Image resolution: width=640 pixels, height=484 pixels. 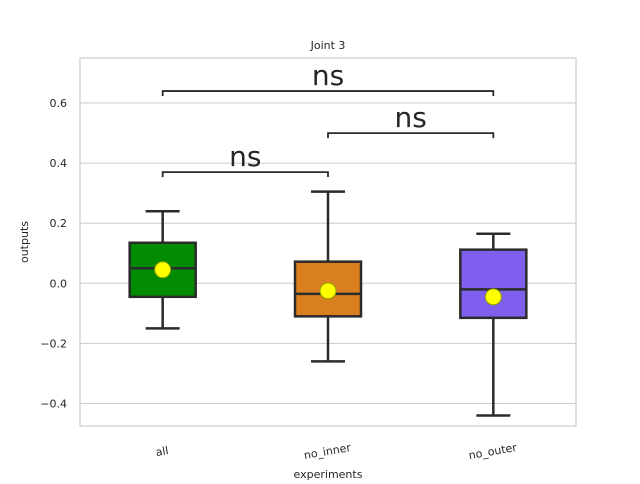 I want to click on x-axis-label: experiments, so click(x=328, y=474).